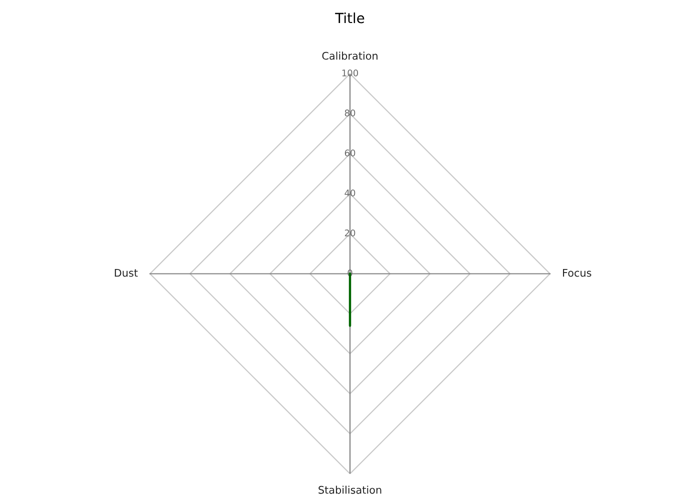 This screenshot has height=500, width=700. Describe the element at coordinates (126, 273) in the screenshot. I see `spoke-label: Dust` at that location.